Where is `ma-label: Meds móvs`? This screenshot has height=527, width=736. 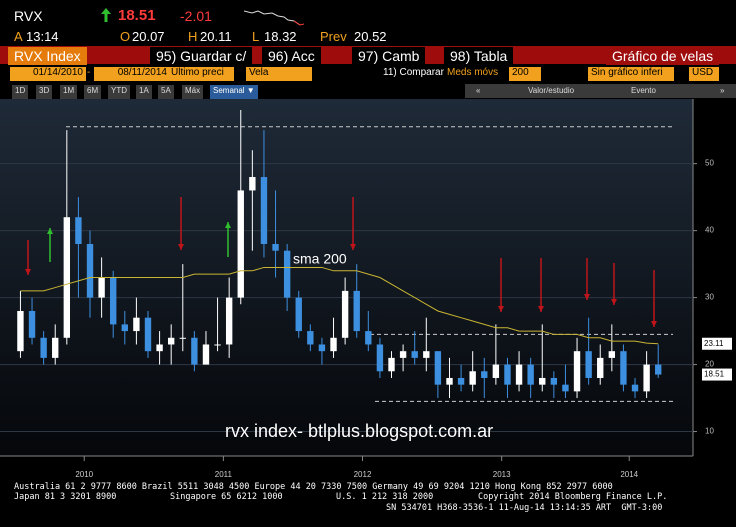 ma-label: Meds móvs is located at coordinates (473, 72).